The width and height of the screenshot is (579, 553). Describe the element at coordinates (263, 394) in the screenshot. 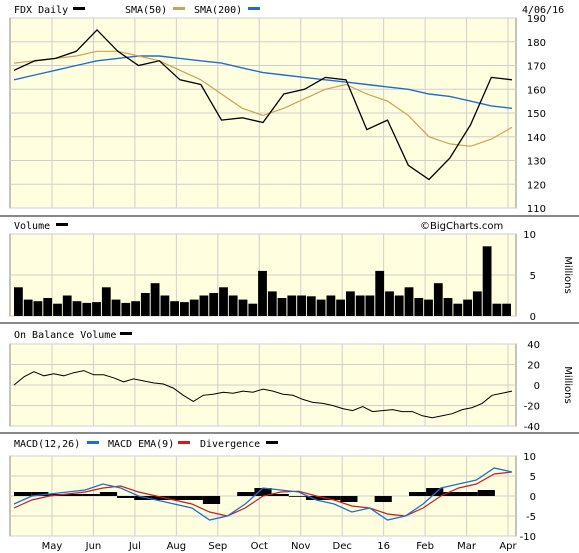

I see `obv-series` at that location.